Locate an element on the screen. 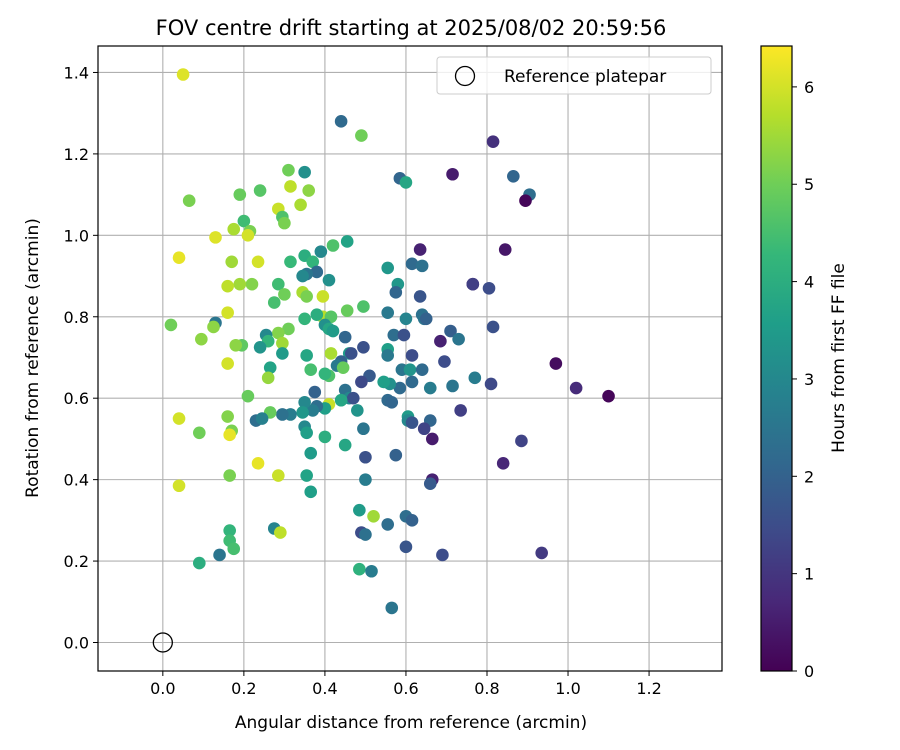 The image size is (900, 750). reference-marker-group is located at coordinates (162, 642).